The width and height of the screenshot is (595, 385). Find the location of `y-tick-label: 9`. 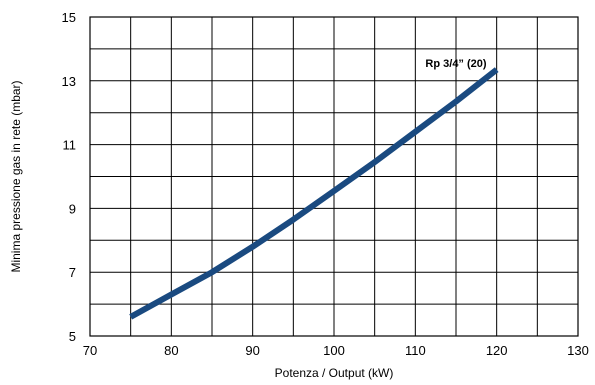

y-tick-label: 9 is located at coordinates (72, 208).